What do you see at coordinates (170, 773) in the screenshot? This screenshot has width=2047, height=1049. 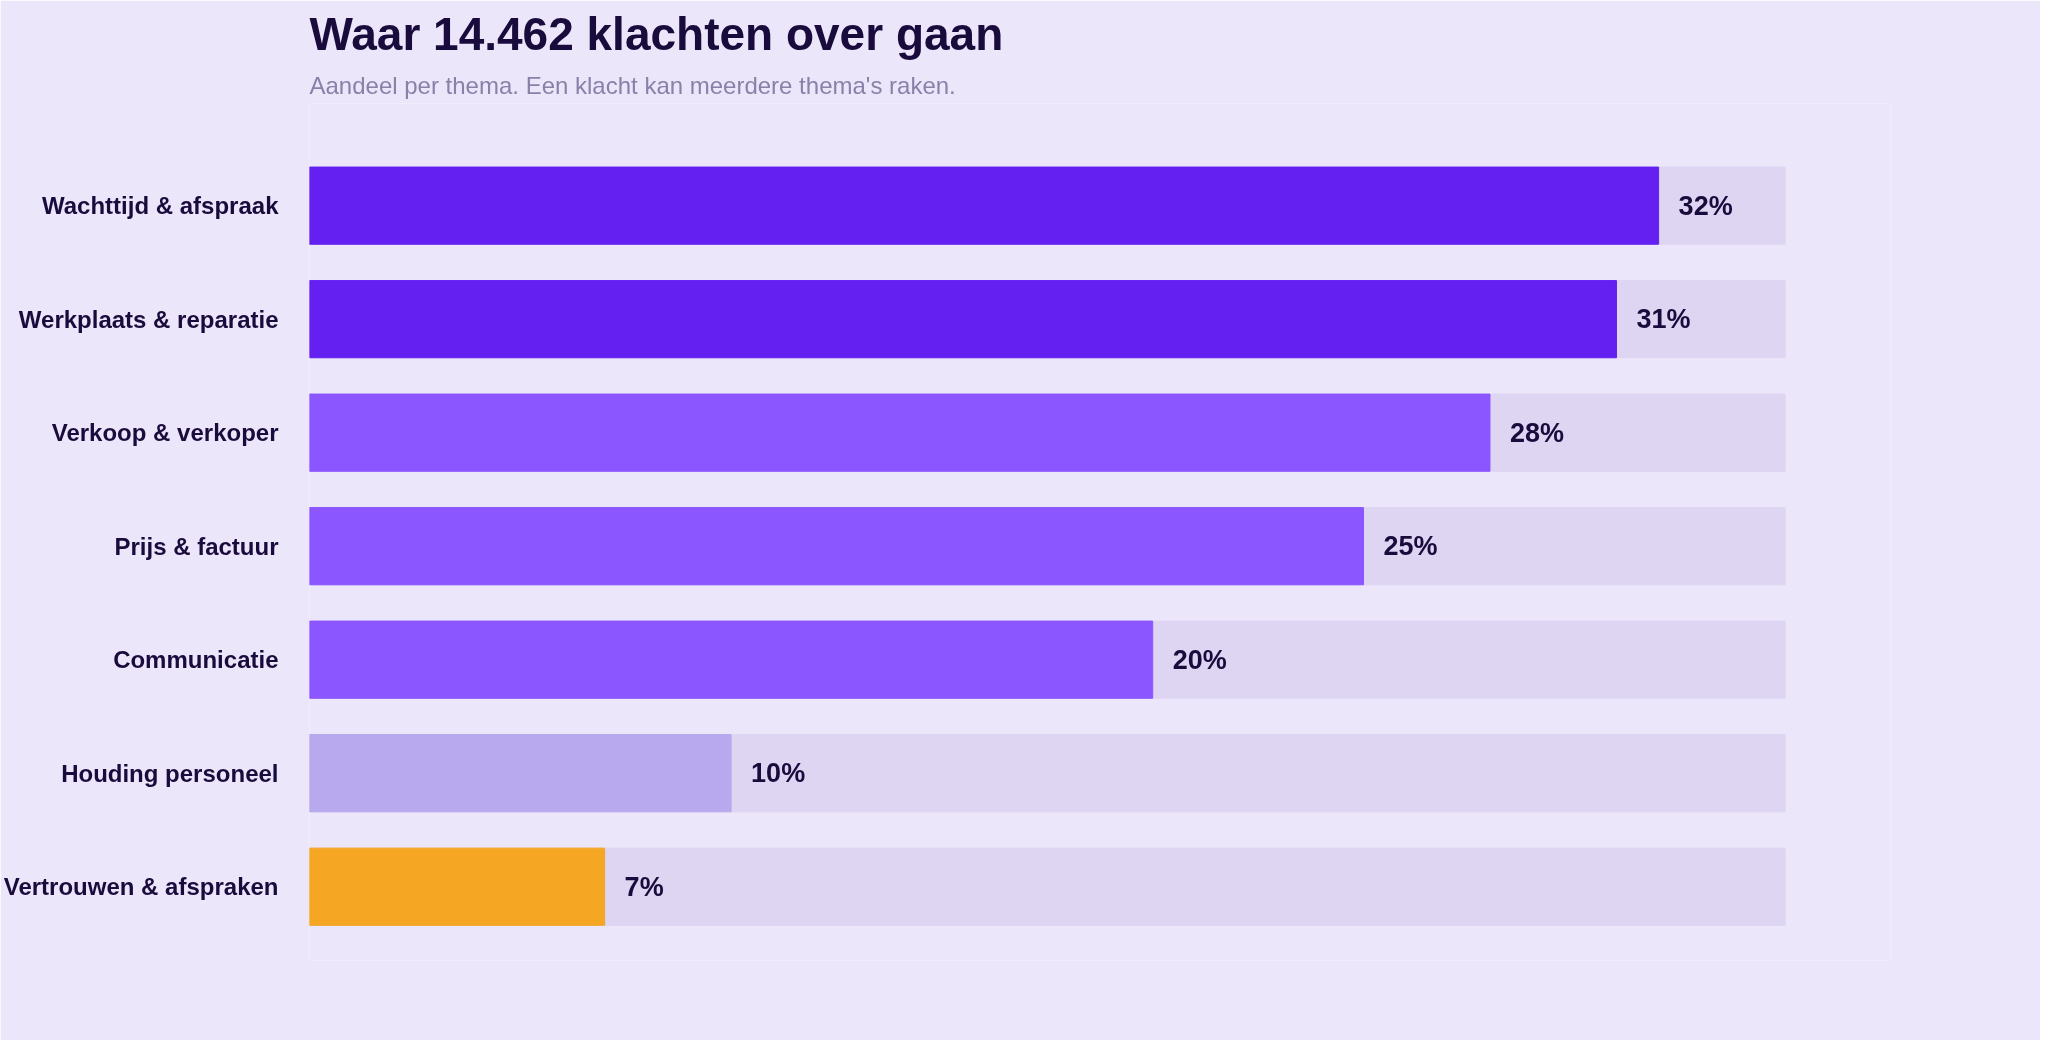 I see `y-tick-label: Houding personeel` at bounding box center [170, 773].